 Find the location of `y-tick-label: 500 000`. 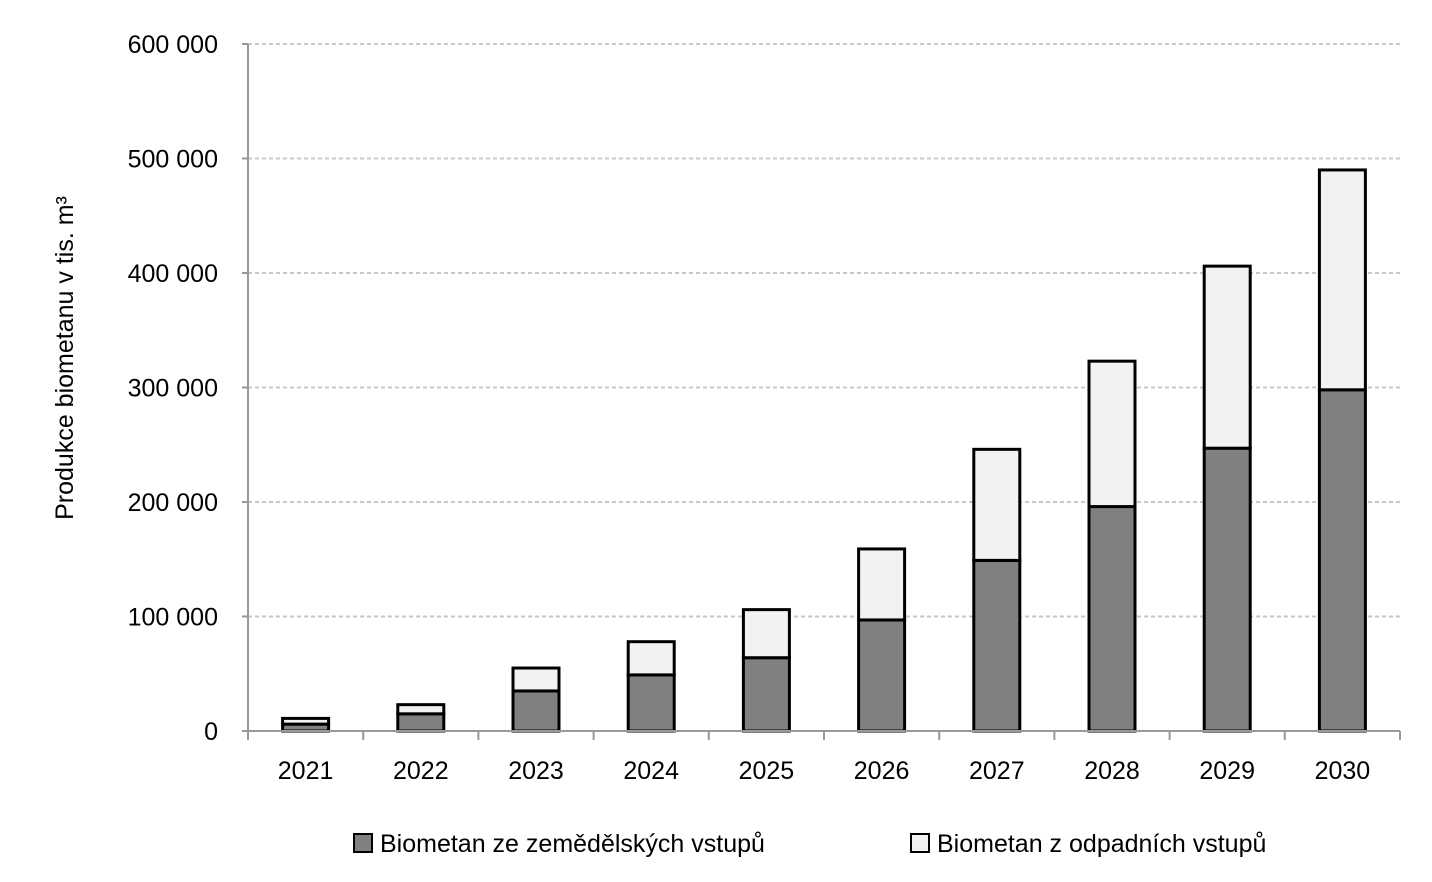

y-tick-label: 500 000 is located at coordinates (173, 160).